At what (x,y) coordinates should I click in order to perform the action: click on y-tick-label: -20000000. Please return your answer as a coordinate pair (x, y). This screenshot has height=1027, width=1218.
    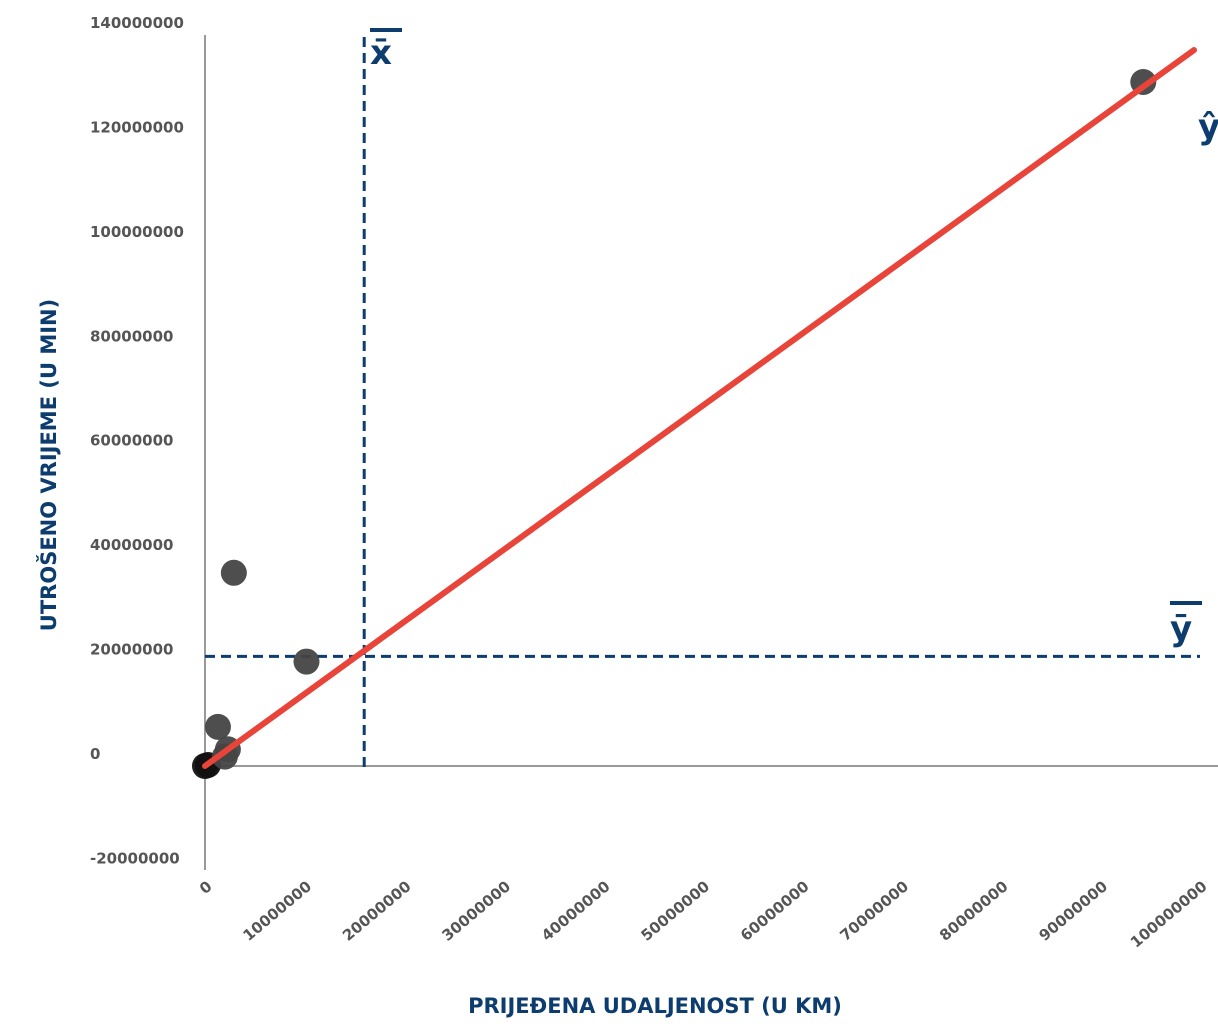
    Looking at the image, I should click on (135, 858).